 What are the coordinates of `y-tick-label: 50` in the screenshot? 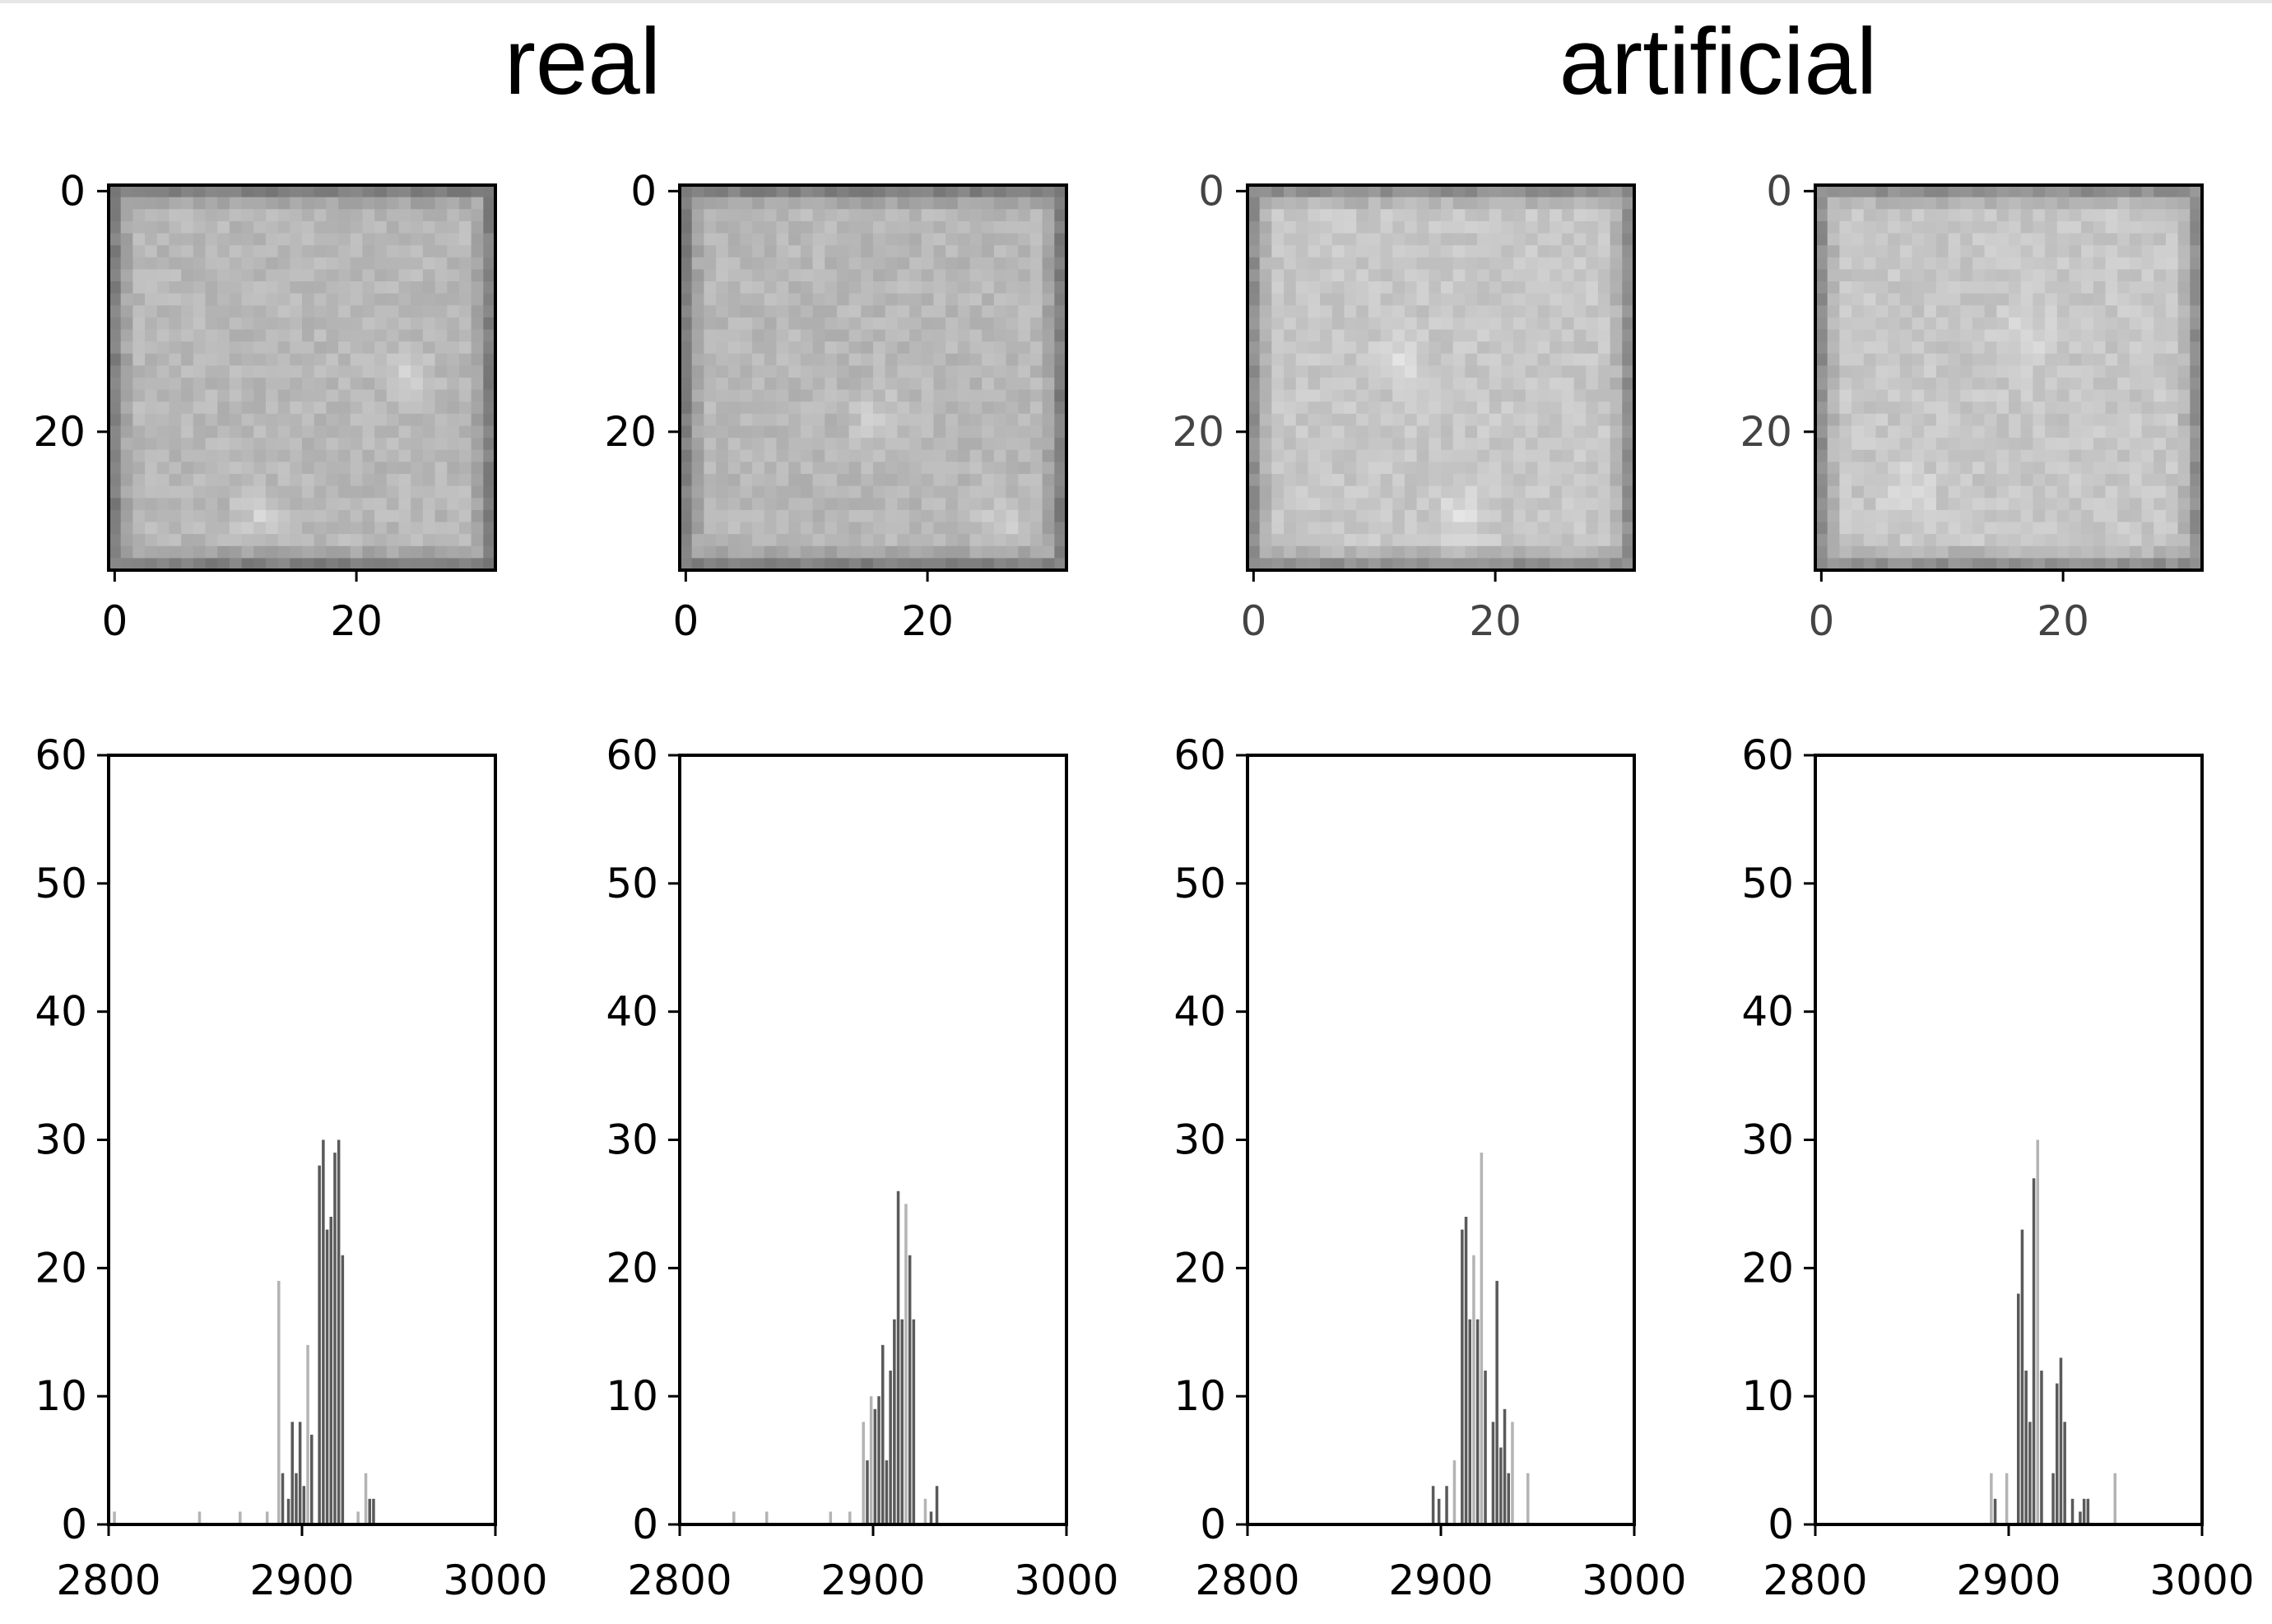 It's located at (1767, 883).